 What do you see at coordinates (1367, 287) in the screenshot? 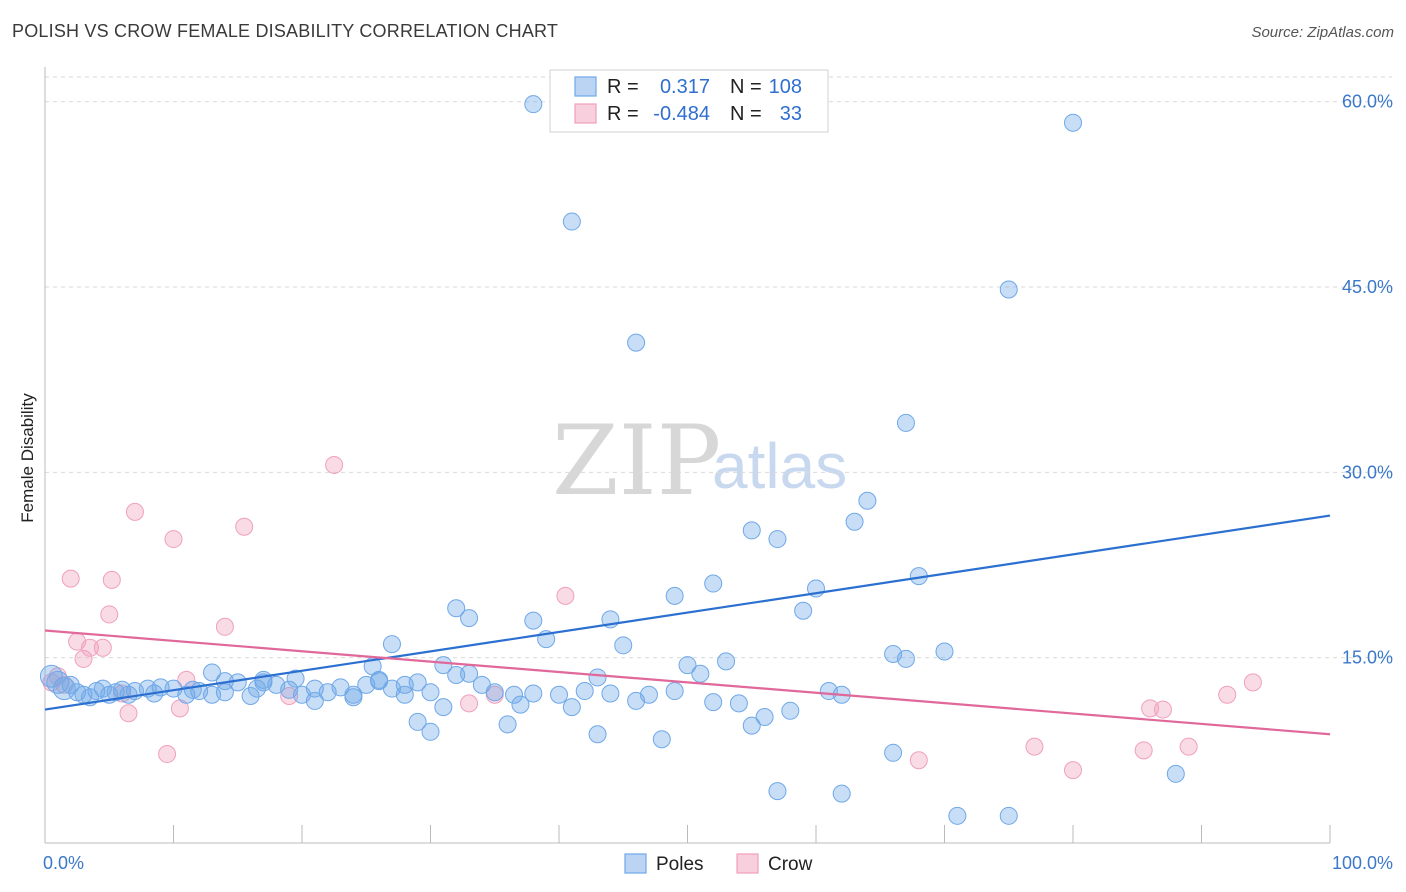
I see `y-tick-label-2: 45.0%` at bounding box center [1367, 287].